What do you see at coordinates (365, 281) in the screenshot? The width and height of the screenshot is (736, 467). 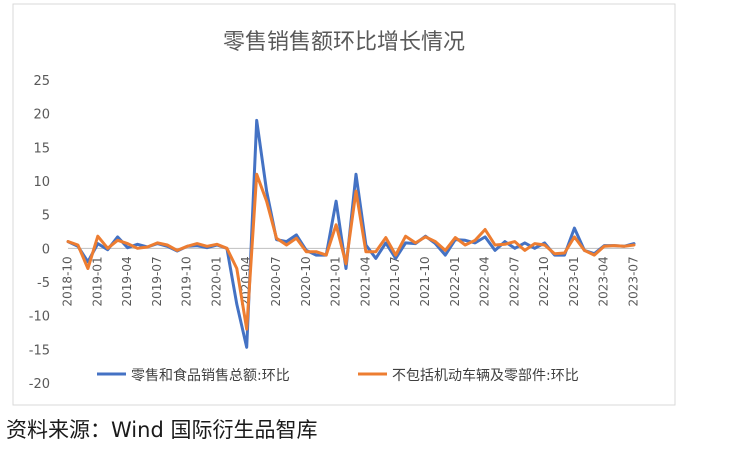 I see `x-tick-label: 2021-04` at bounding box center [365, 281].